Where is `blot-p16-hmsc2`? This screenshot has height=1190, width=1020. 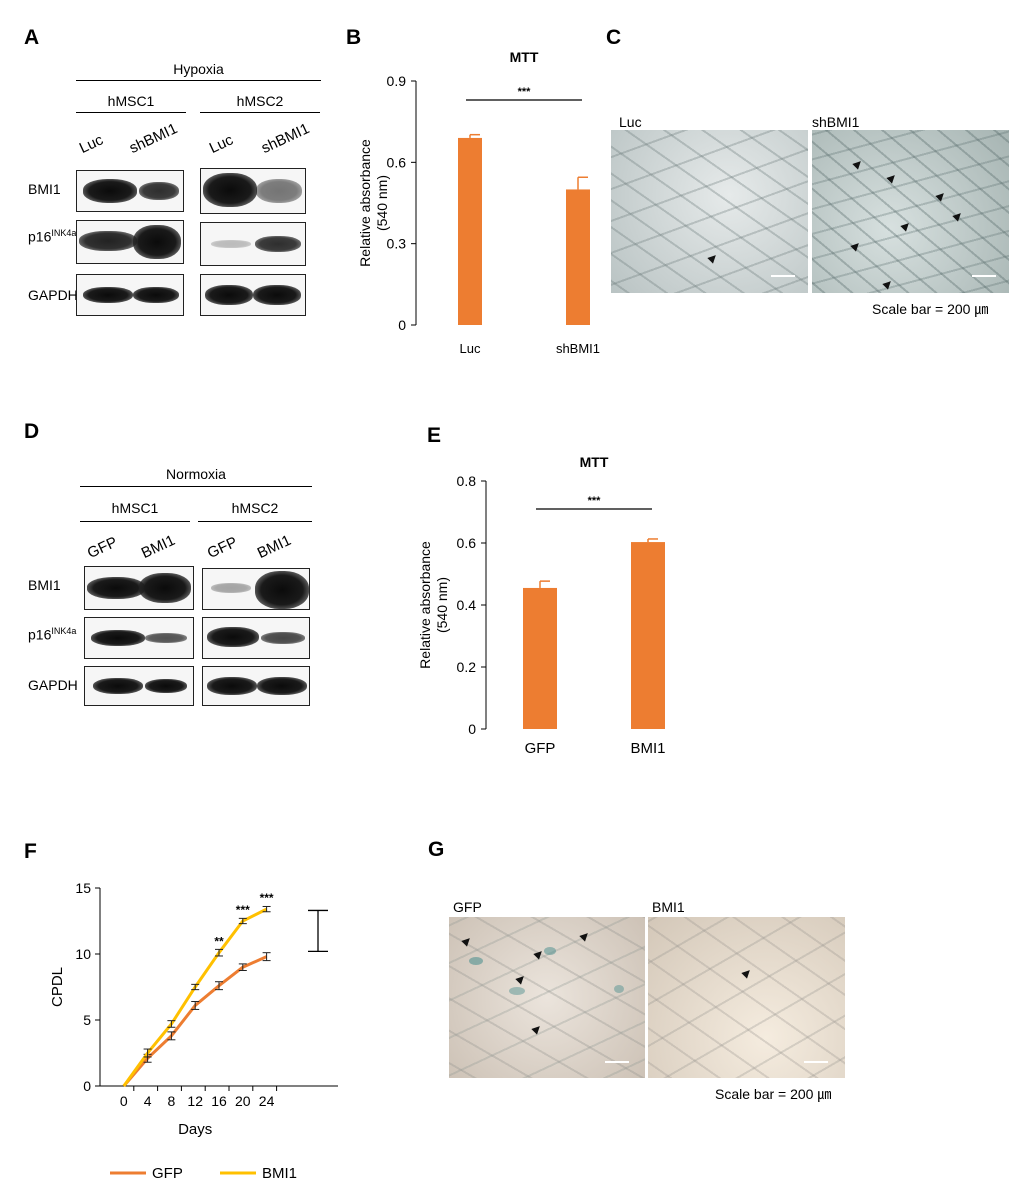 blot-p16-hmsc2 is located at coordinates (253, 244).